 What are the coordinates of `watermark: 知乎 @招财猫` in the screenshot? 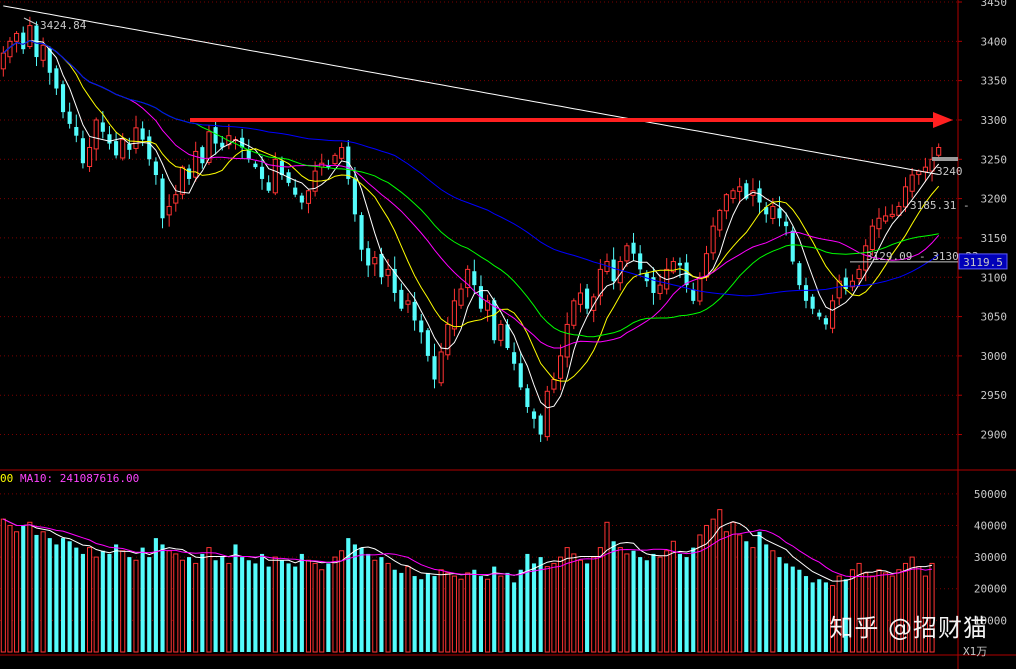 It's located at (908, 628).